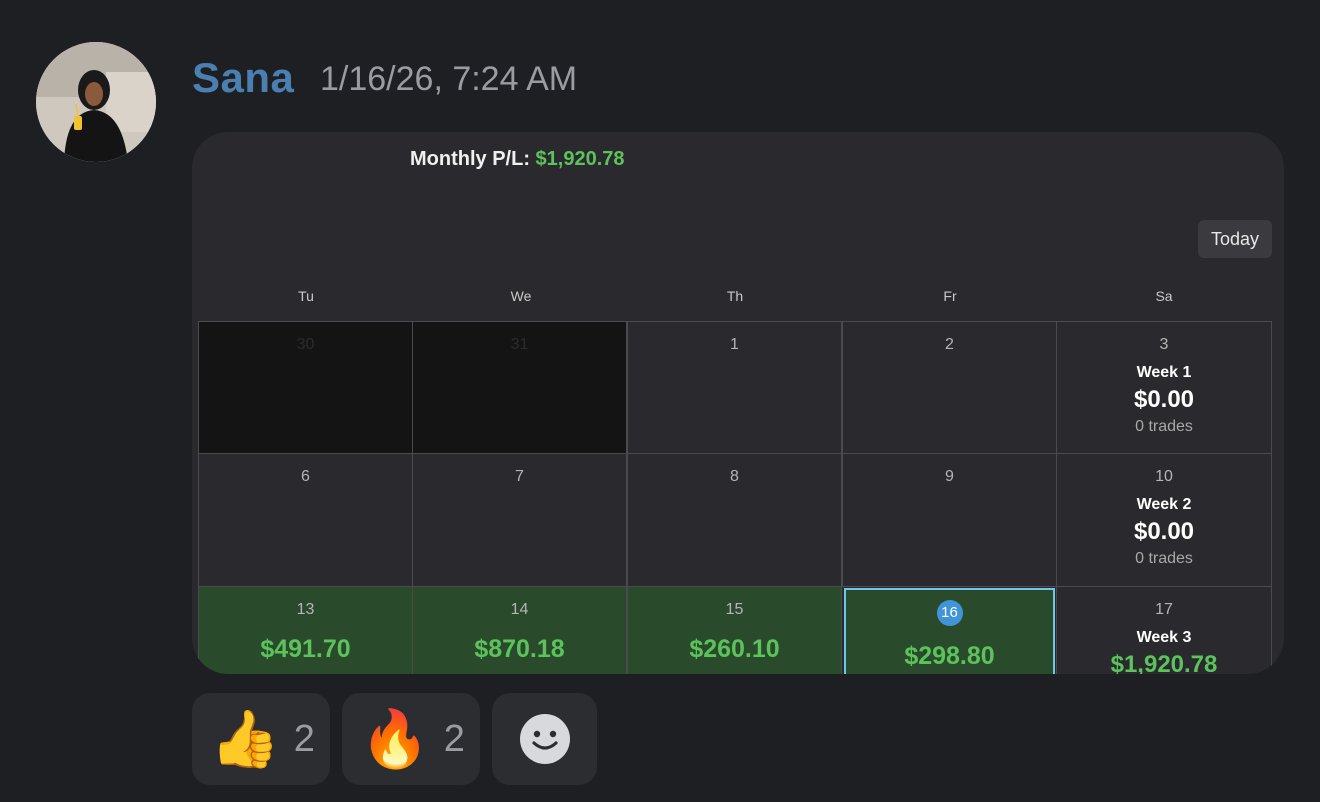 The image size is (1320, 802). I want to click on calendar-day: 6, so click(305, 520).